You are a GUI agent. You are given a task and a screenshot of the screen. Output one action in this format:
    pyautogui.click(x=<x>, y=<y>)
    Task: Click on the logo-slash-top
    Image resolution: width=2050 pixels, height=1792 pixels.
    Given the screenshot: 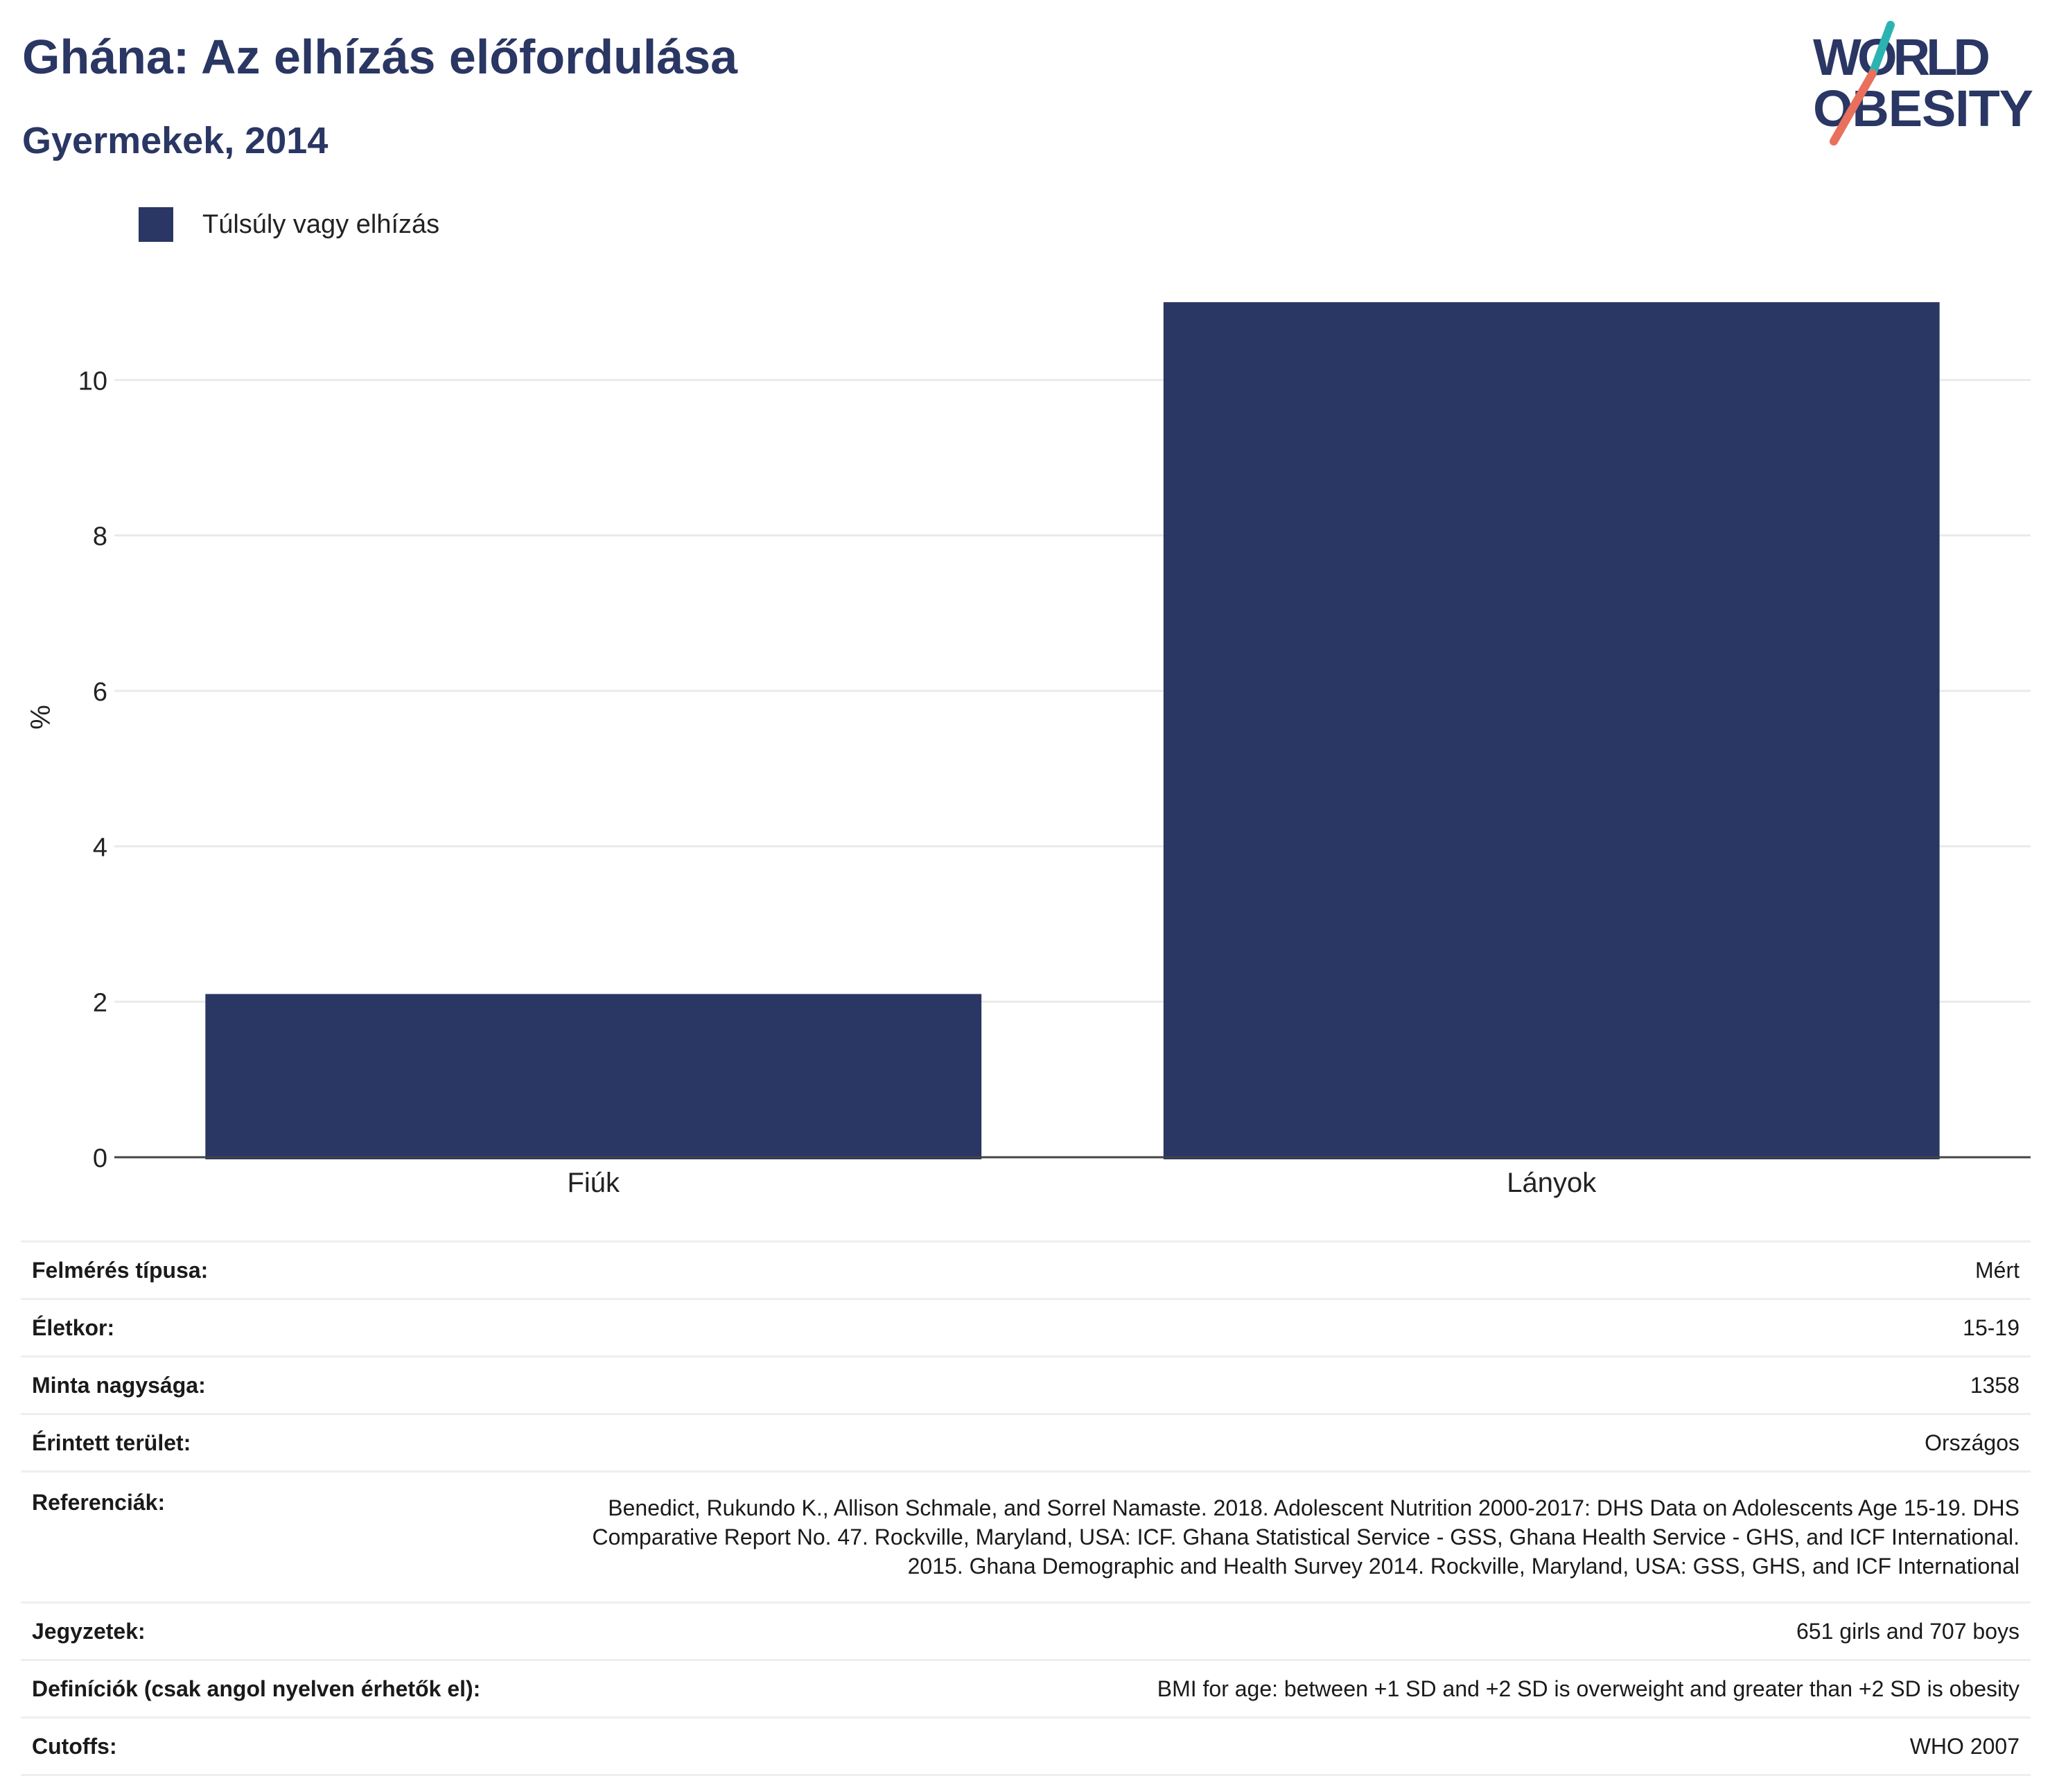 What is the action you would take?
    pyautogui.click(x=1881, y=49)
    